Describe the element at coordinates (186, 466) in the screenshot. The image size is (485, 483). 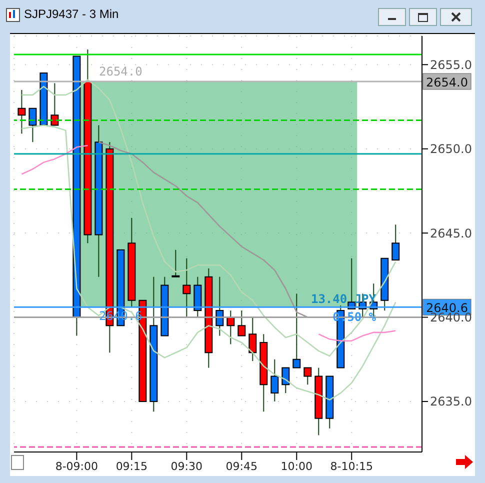
I see `x-tick-label: 09:30` at that location.